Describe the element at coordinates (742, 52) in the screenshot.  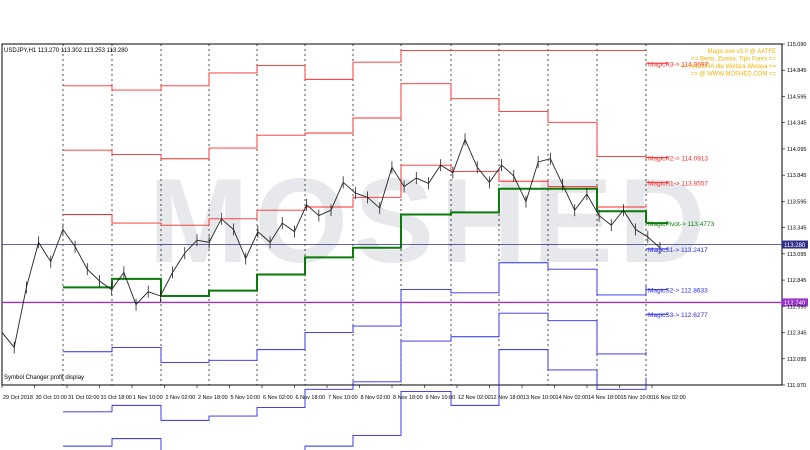
I see `info-line-0: Magic.exe v3.0 @ AATFE` at that location.